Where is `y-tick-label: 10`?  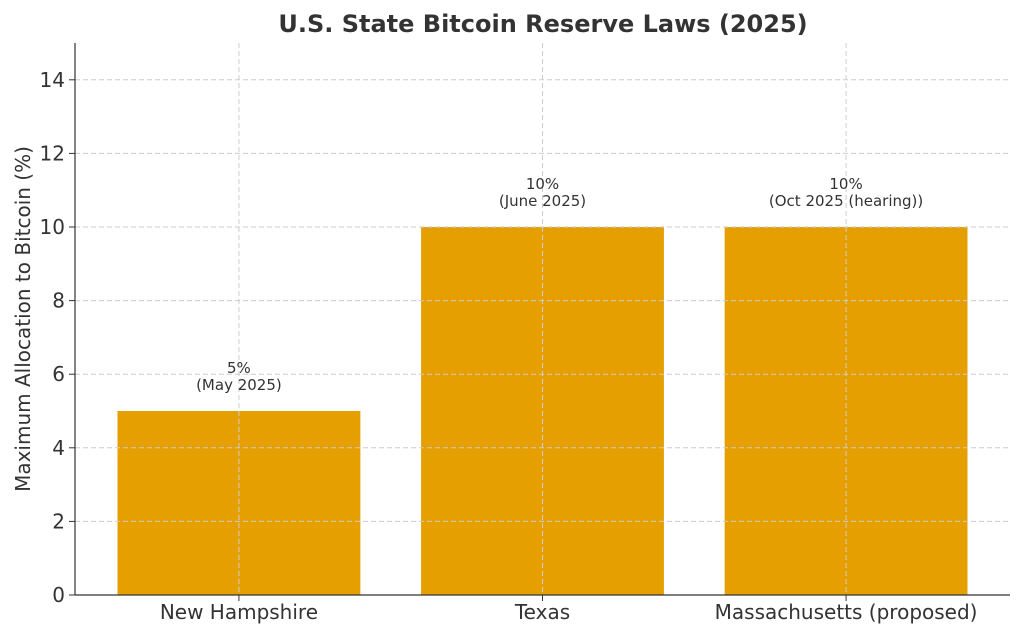 y-tick-label: 10 is located at coordinates (52, 227).